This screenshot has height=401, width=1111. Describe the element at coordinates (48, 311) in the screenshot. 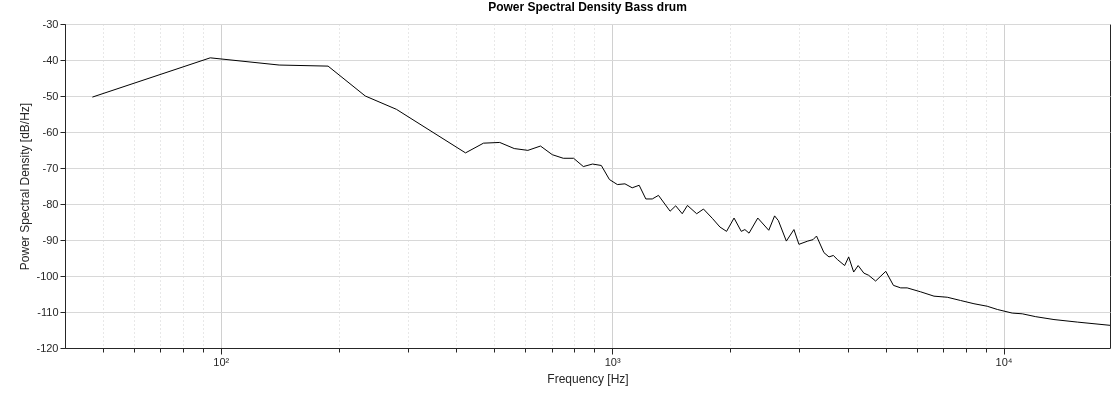

I see `y-tick-label: -110` at that location.